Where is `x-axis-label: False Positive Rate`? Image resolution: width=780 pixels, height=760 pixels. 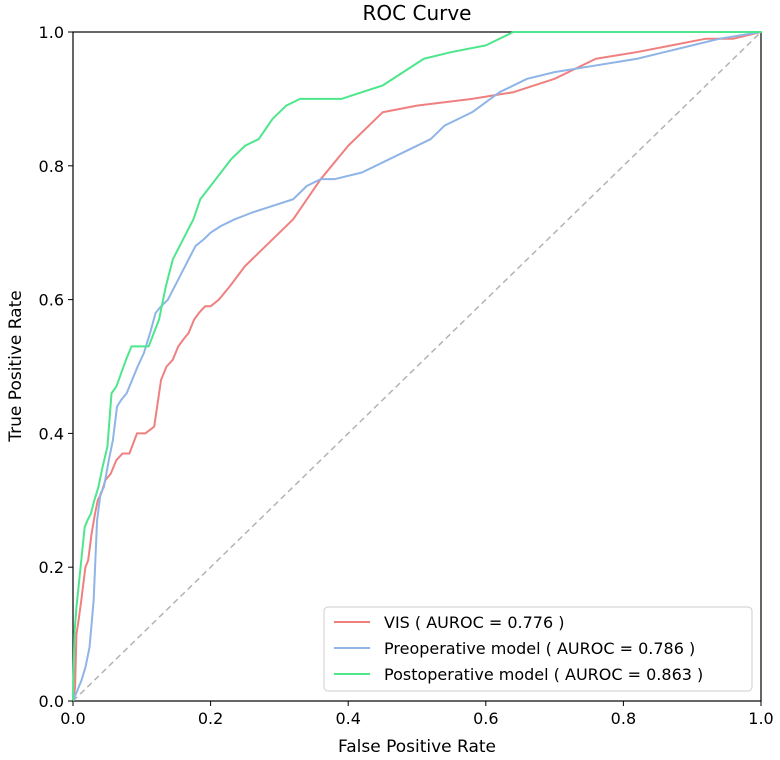 x-axis-label: False Positive Rate is located at coordinates (417, 747).